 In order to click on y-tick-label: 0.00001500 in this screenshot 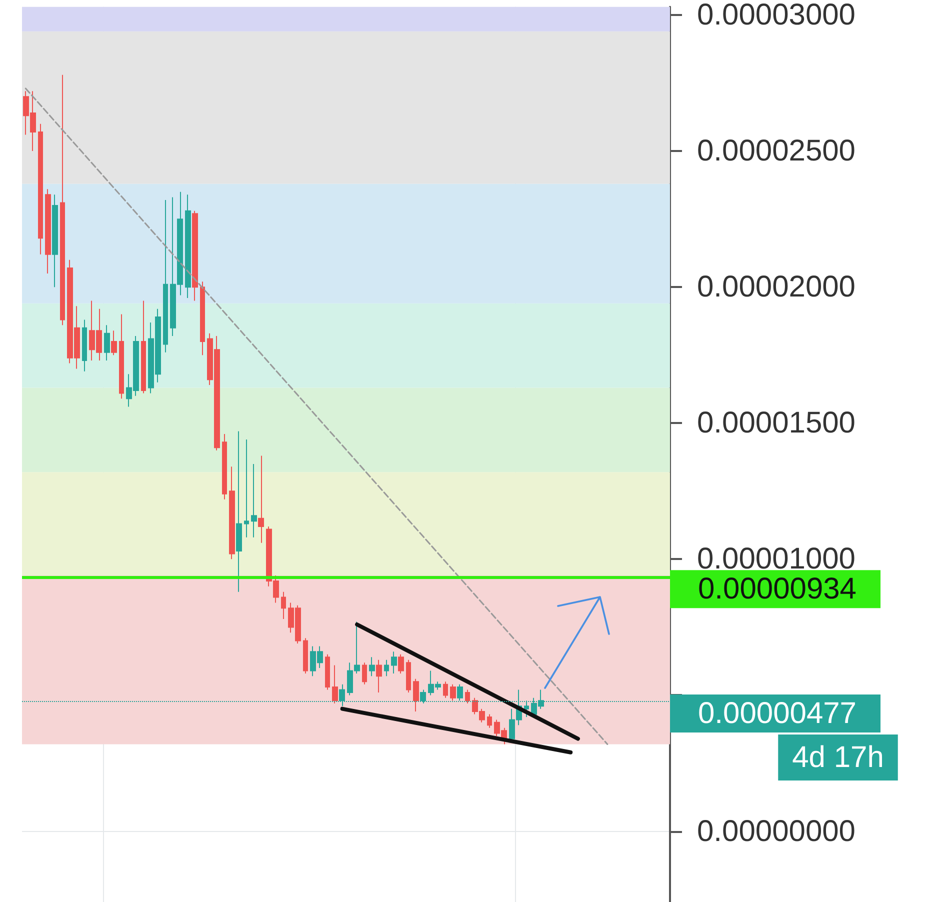, I will do `click(776, 423)`.